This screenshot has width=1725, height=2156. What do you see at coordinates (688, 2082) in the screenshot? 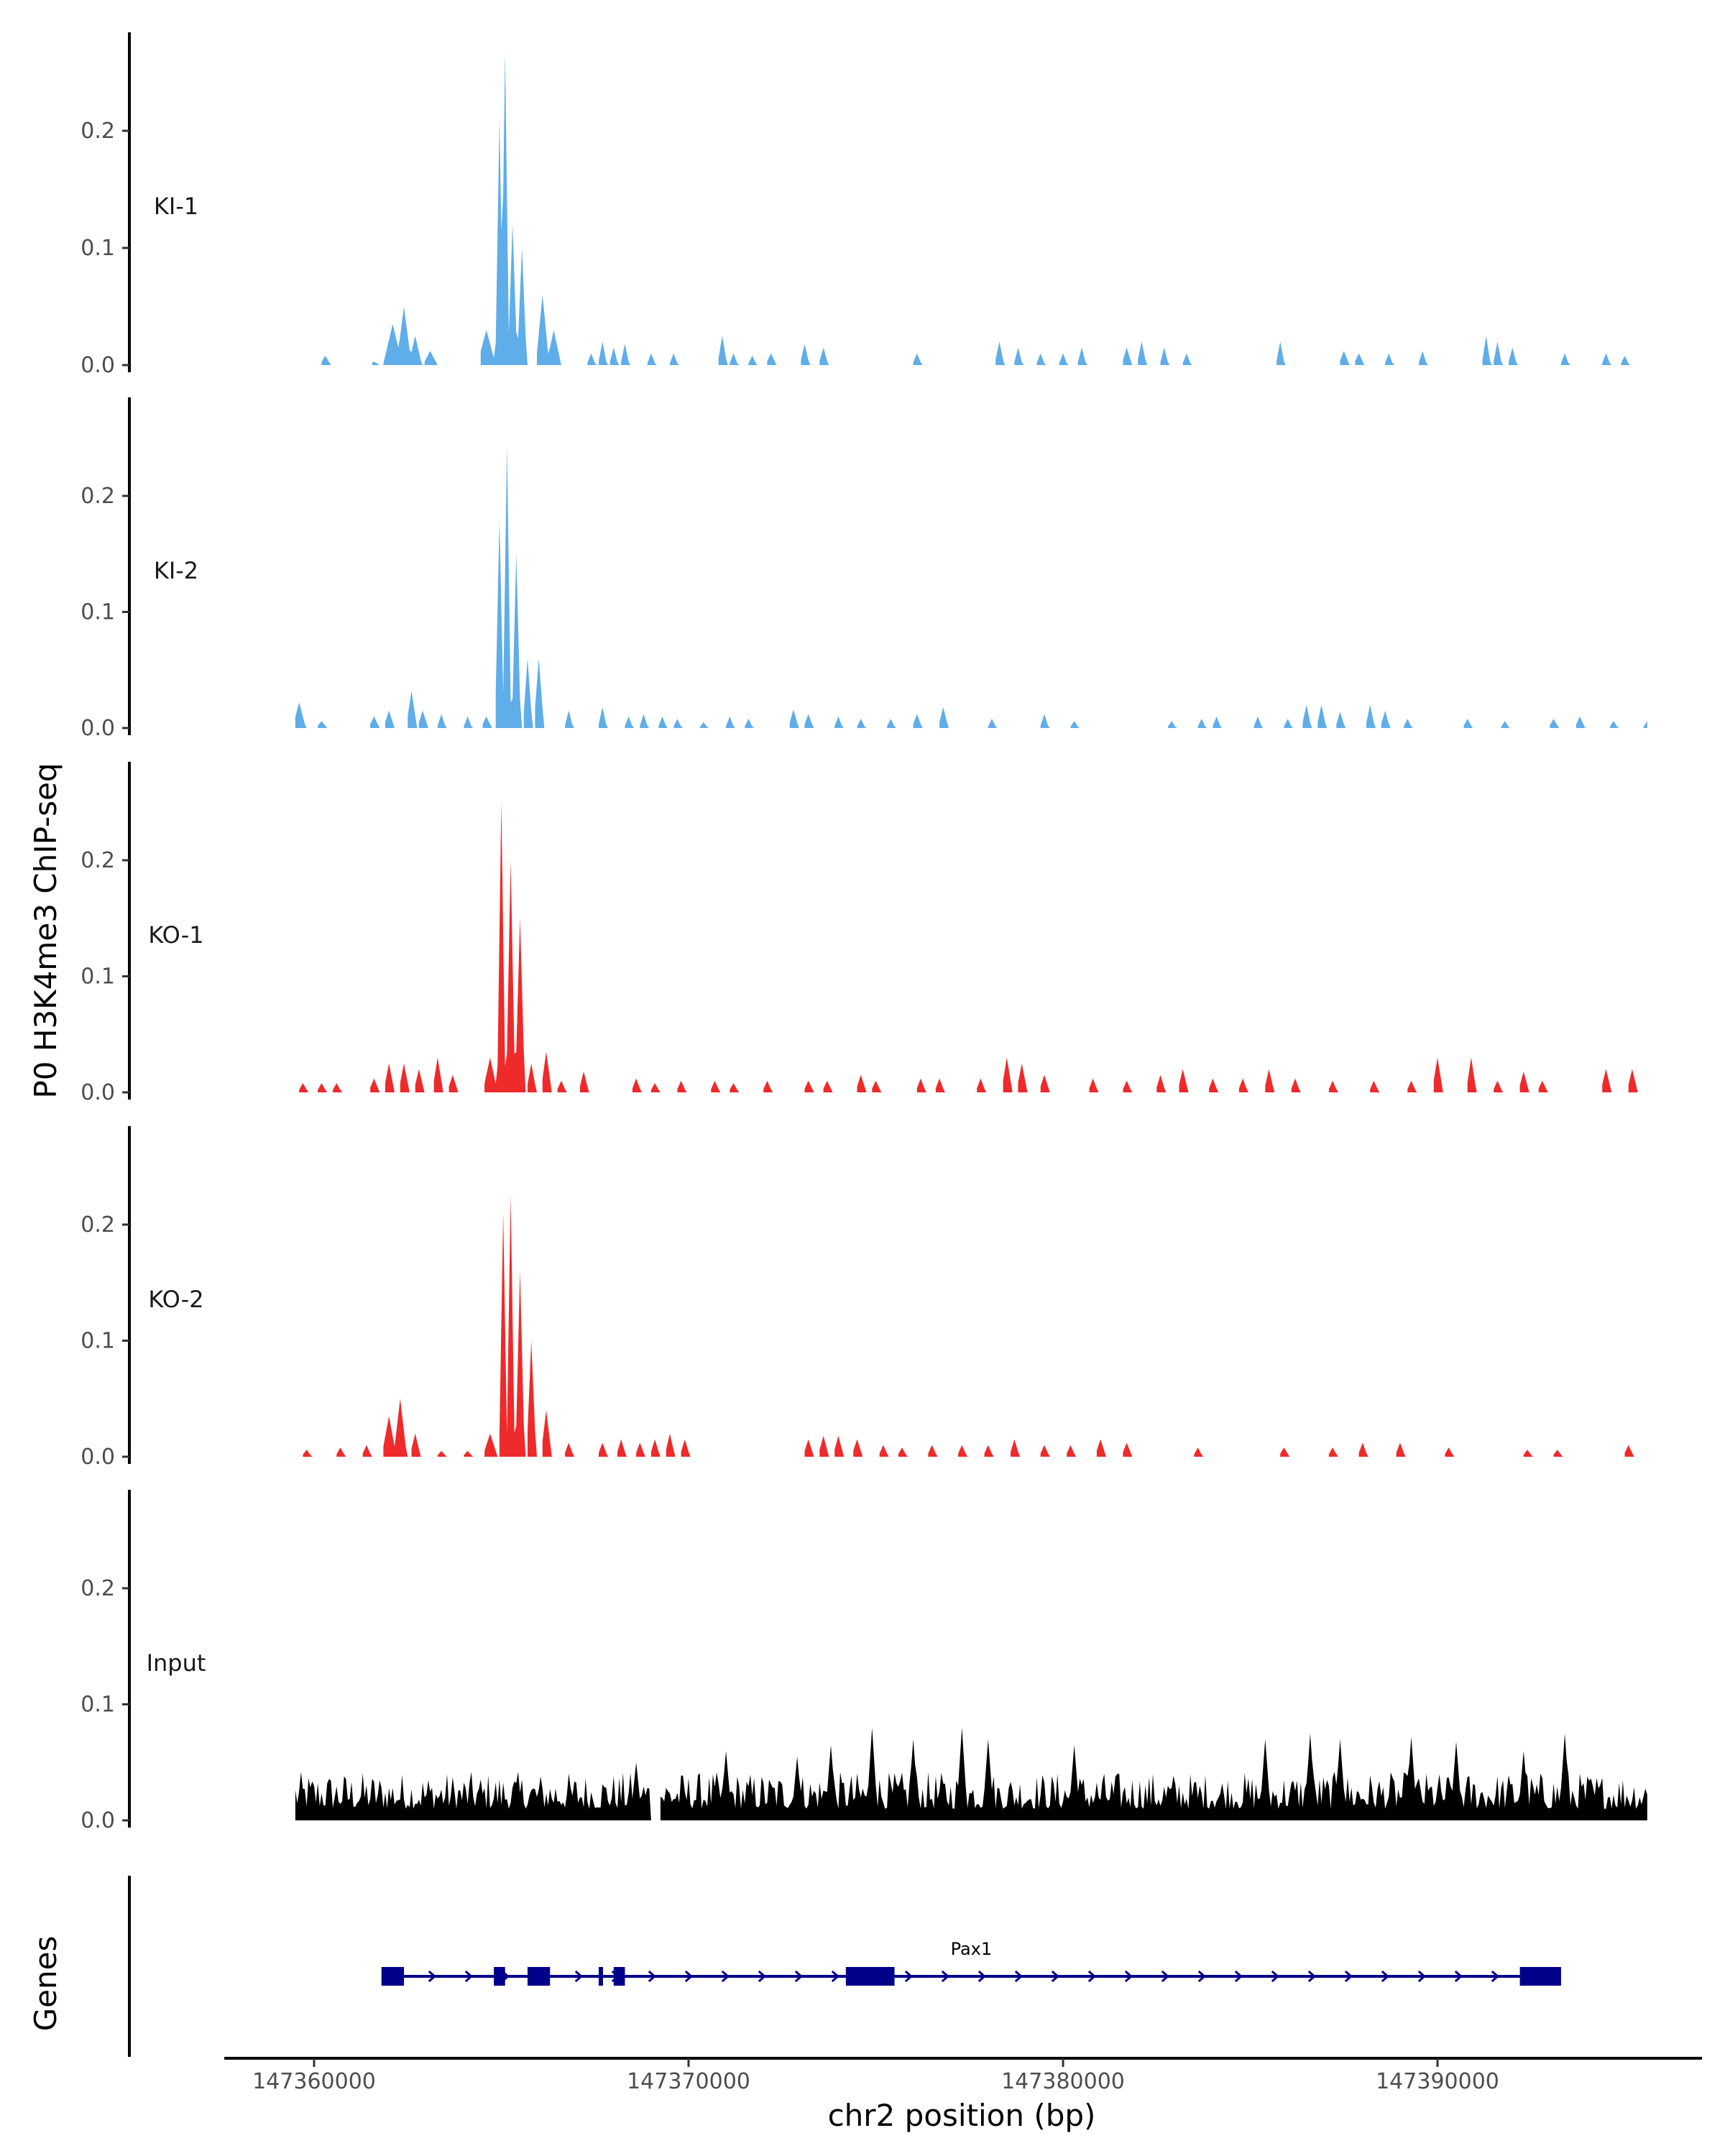
I see `x-tick-label: 147370000` at bounding box center [688, 2082].